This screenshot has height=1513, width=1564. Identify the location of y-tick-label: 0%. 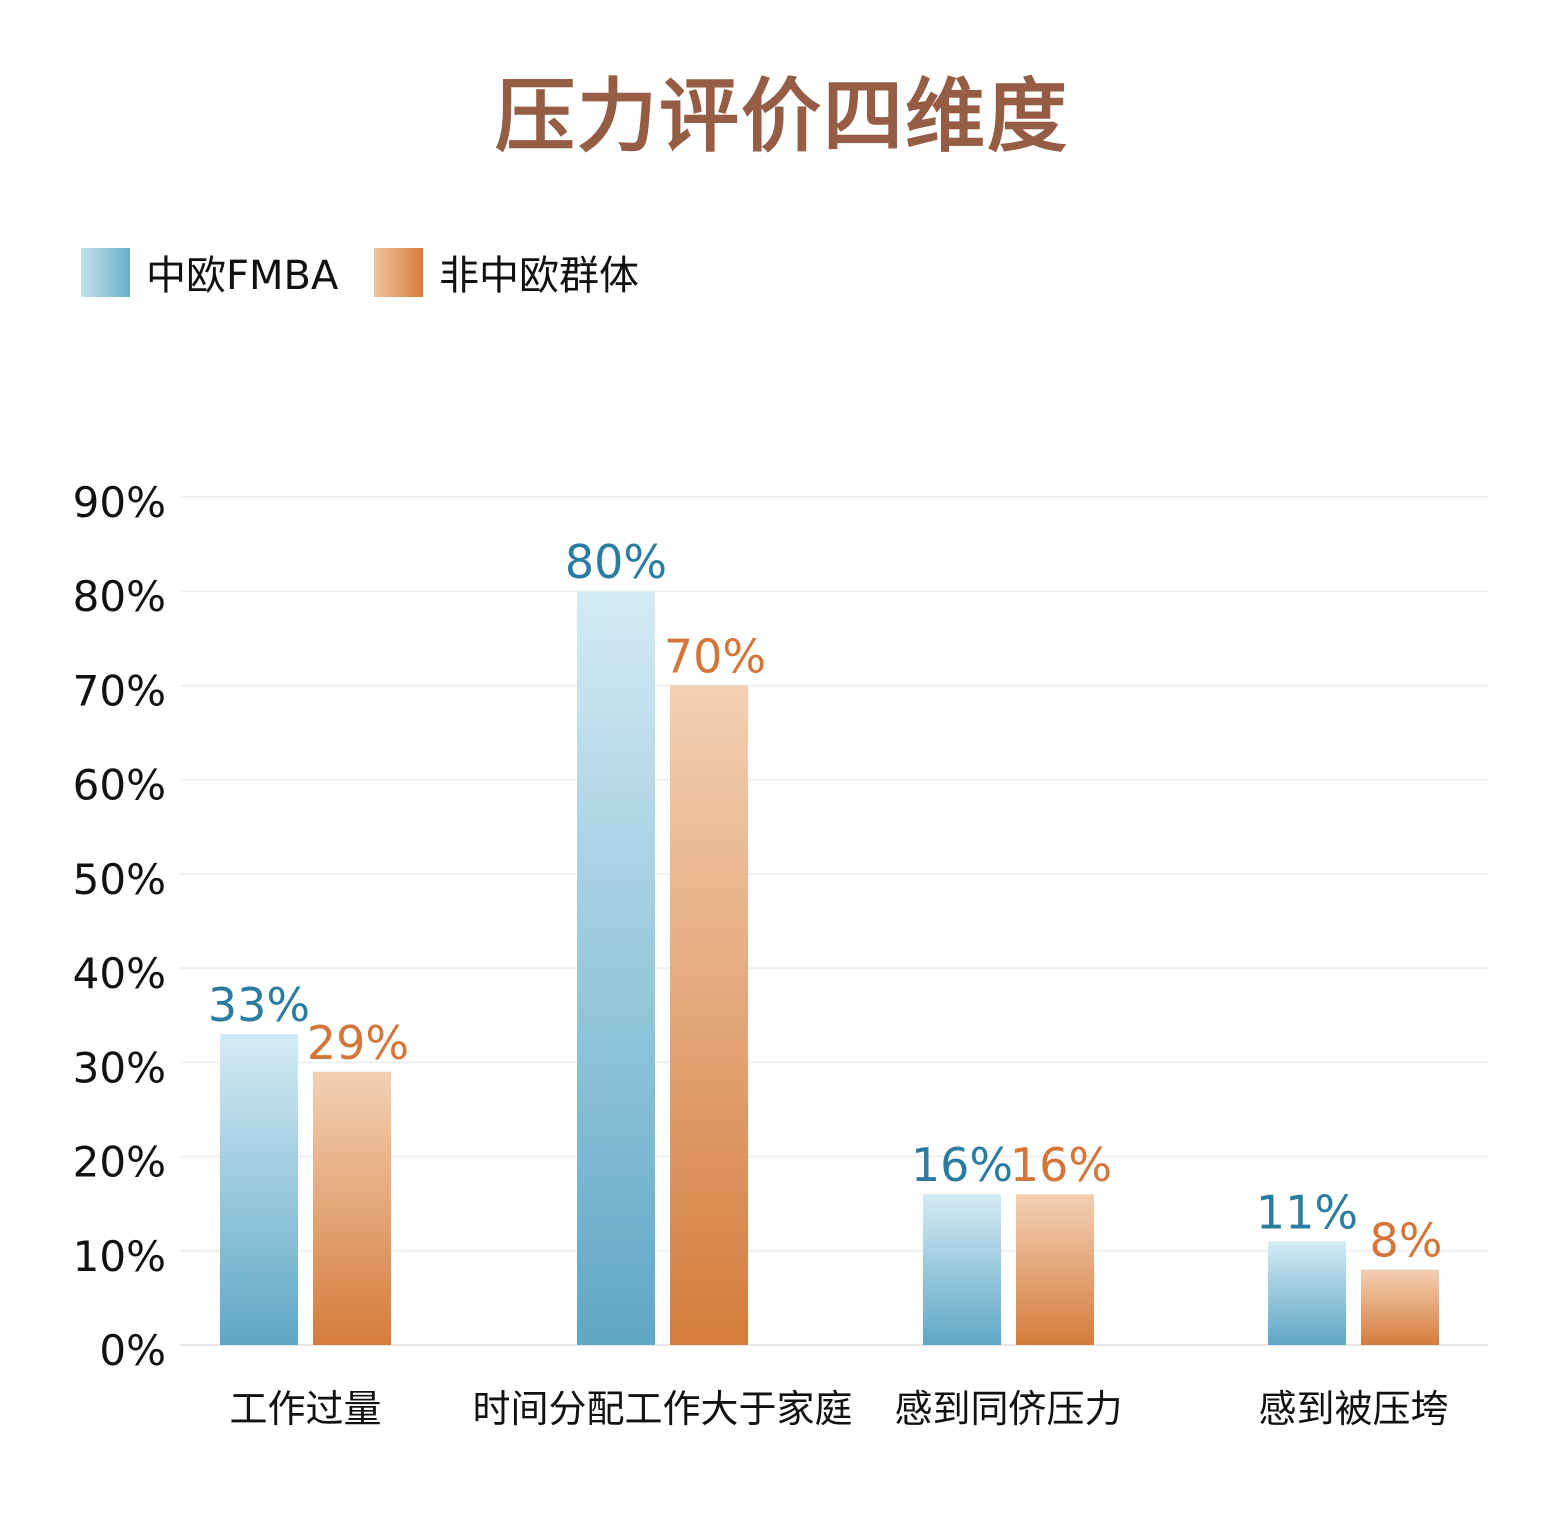
(132, 1350).